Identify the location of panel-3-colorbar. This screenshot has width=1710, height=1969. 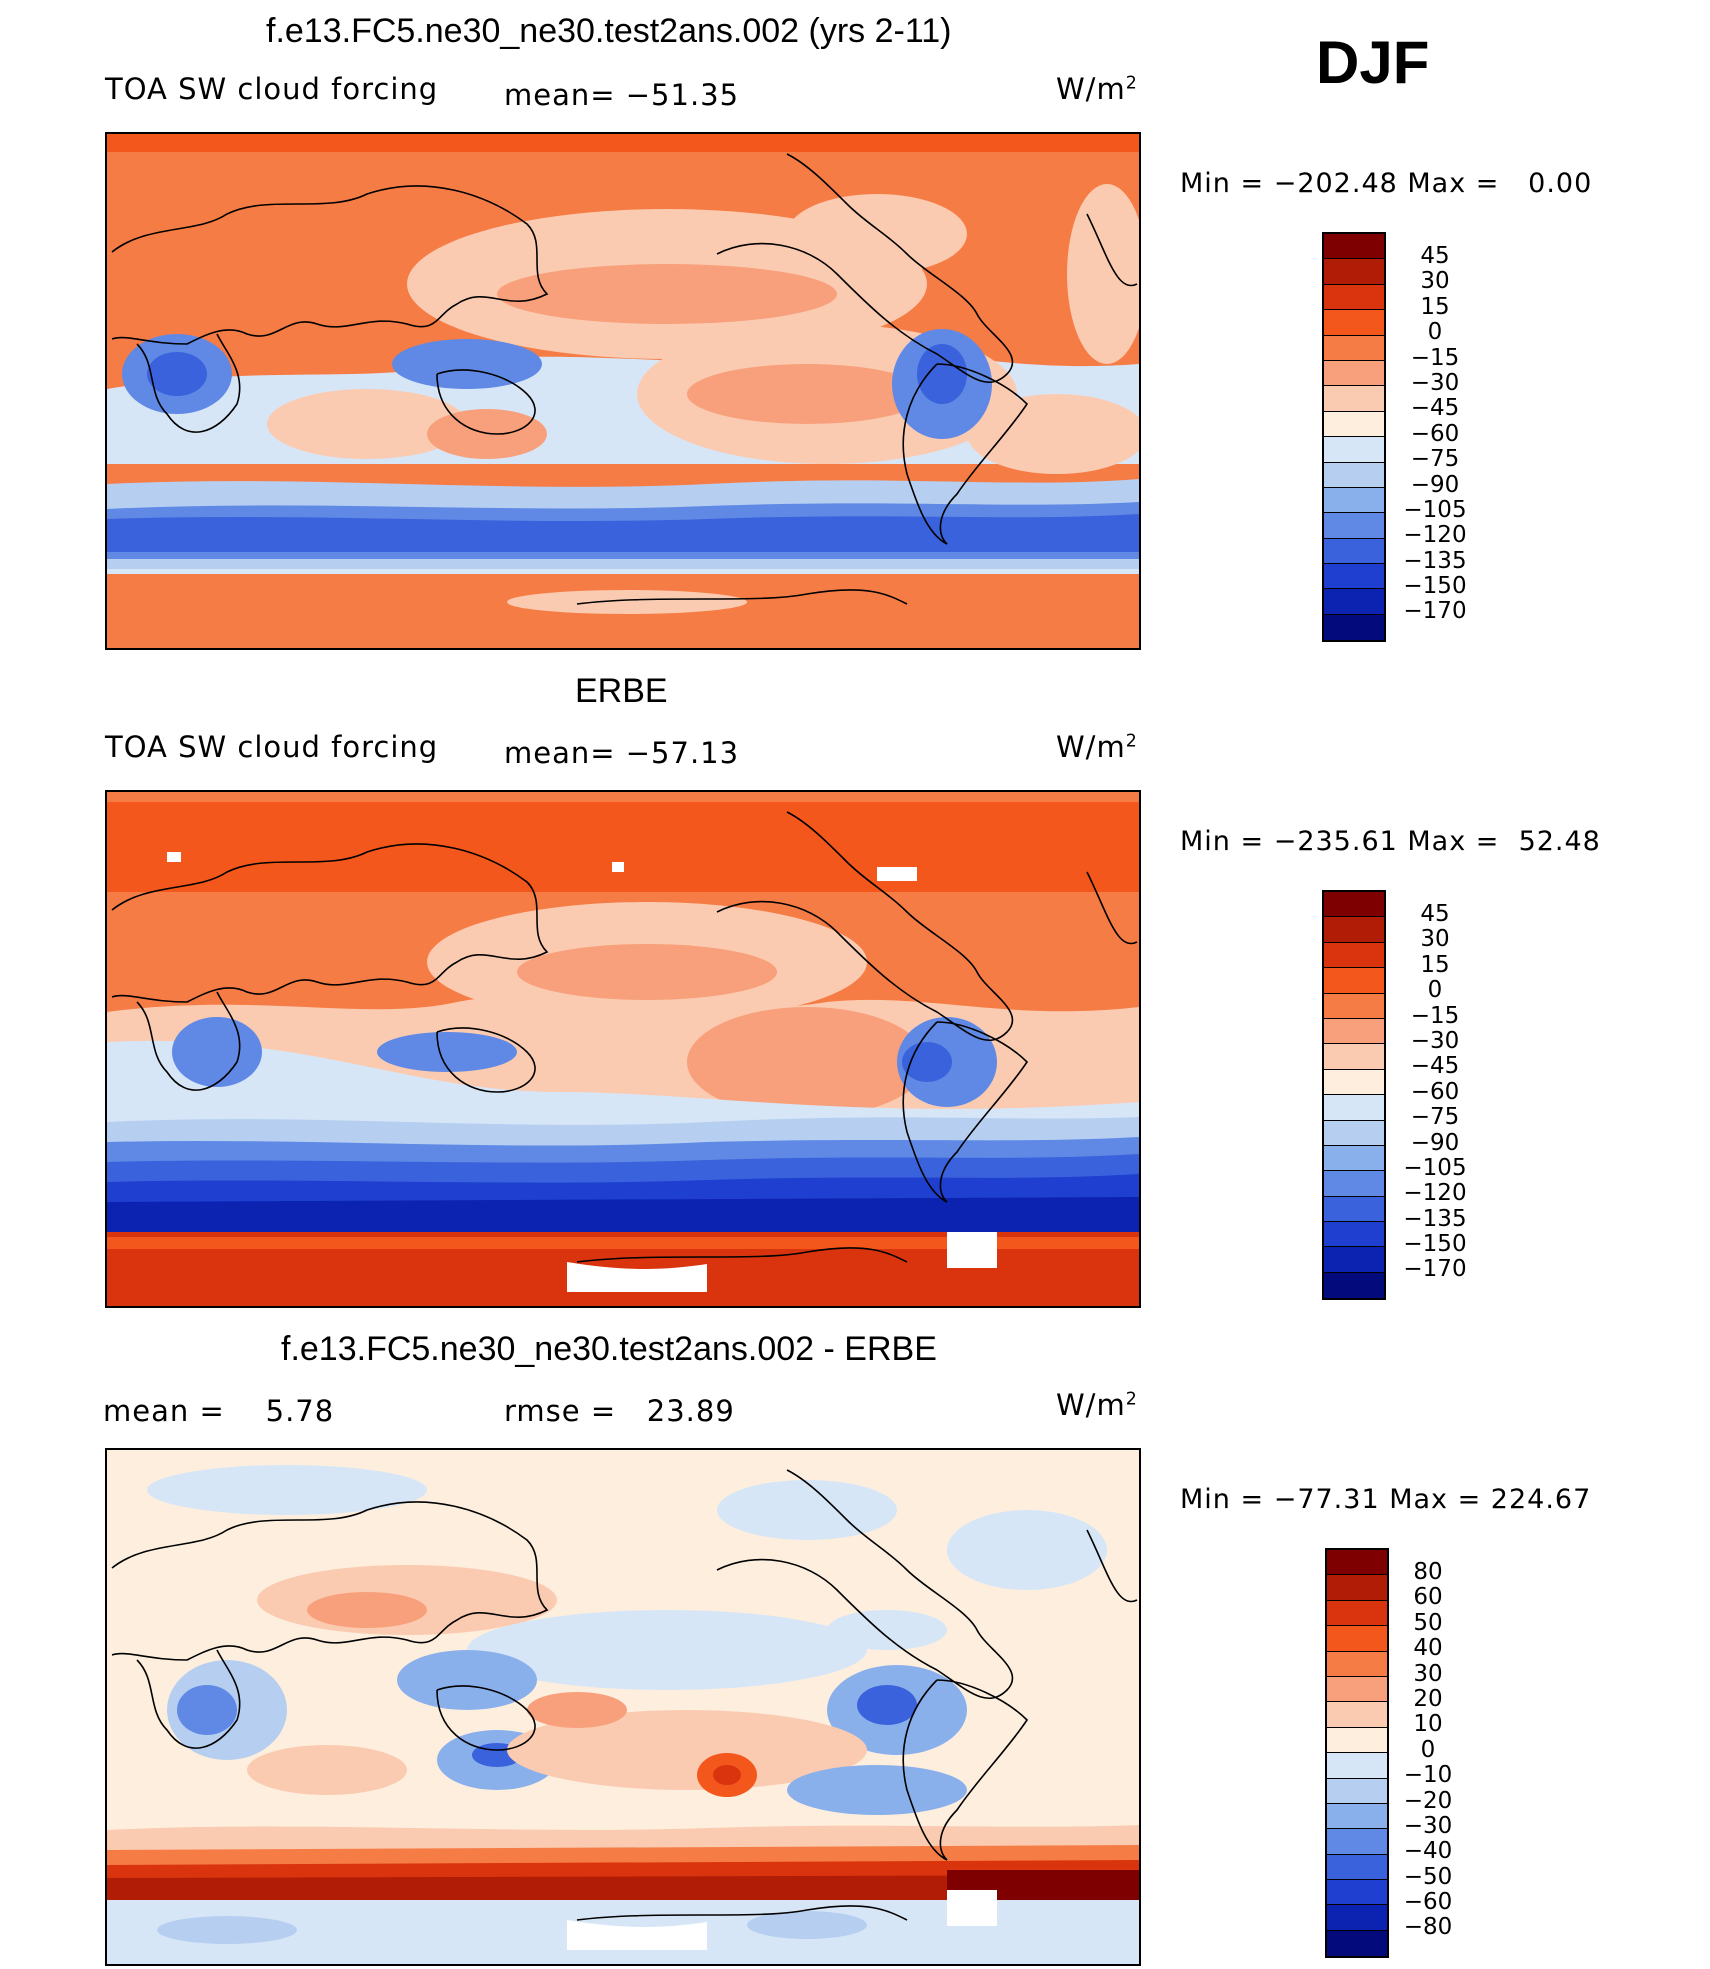
(1357, 1753).